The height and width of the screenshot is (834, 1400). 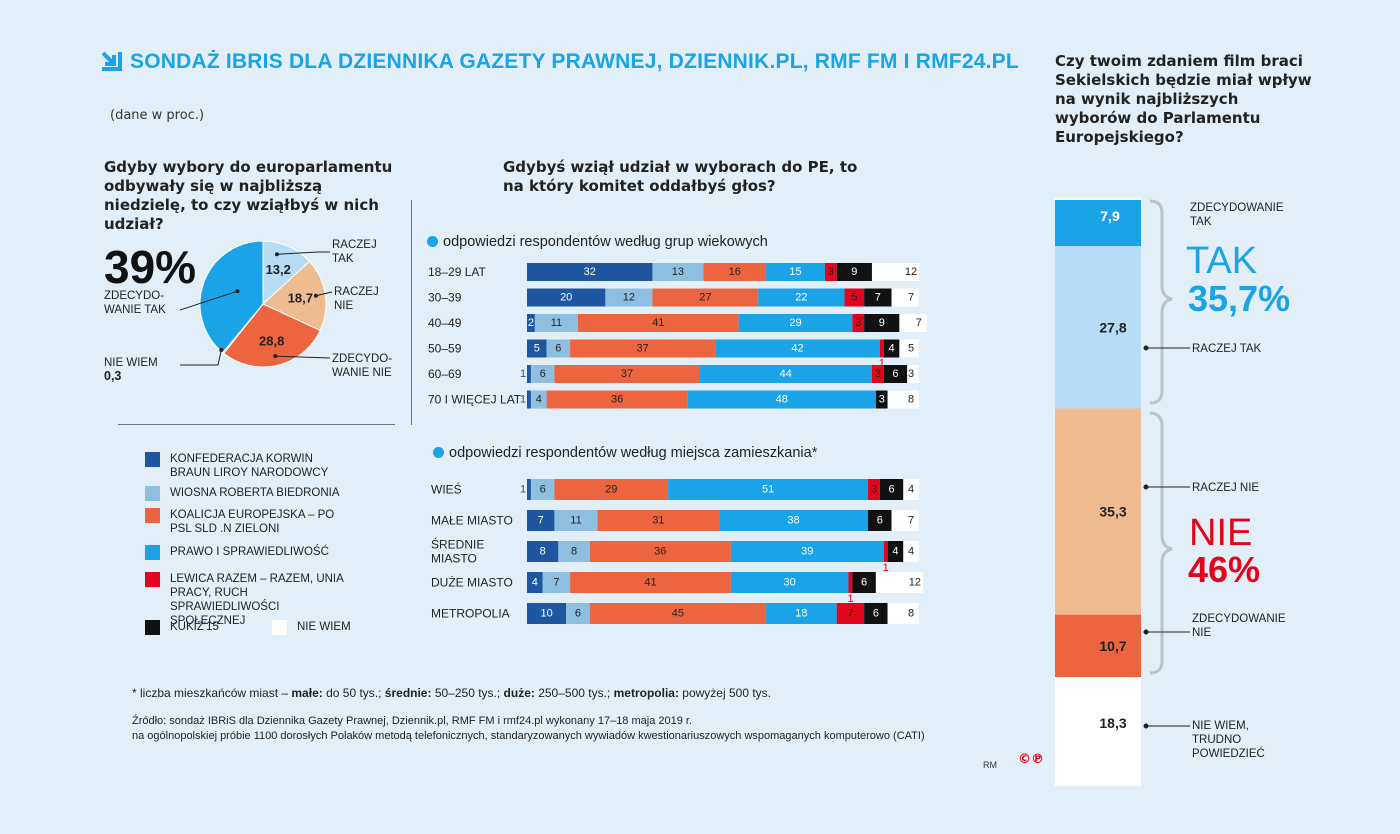 What do you see at coordinates (911, 272) in the screenshot?
I see `bar-value-label: 12` at bounding box center [911, 272].